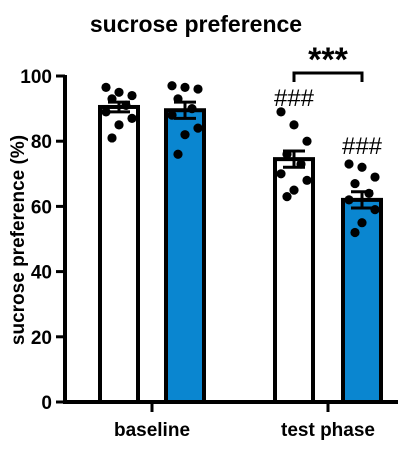  Describe the element at coordinates (36, 77) in the screenshot. I see `y-tick-label: 100` at that location.